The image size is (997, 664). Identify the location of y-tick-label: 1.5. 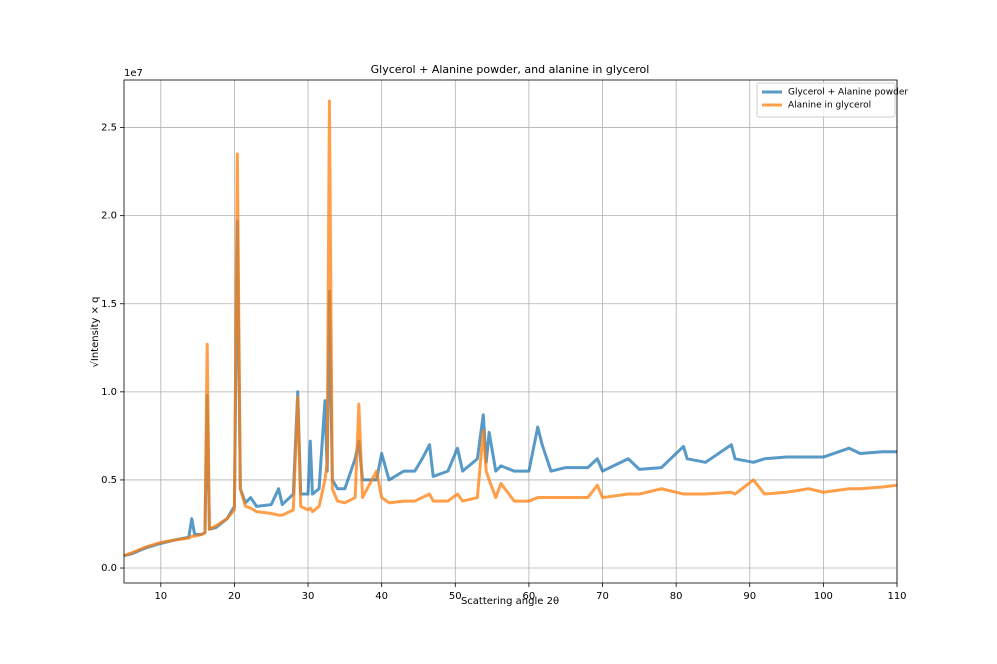
(109, 304).